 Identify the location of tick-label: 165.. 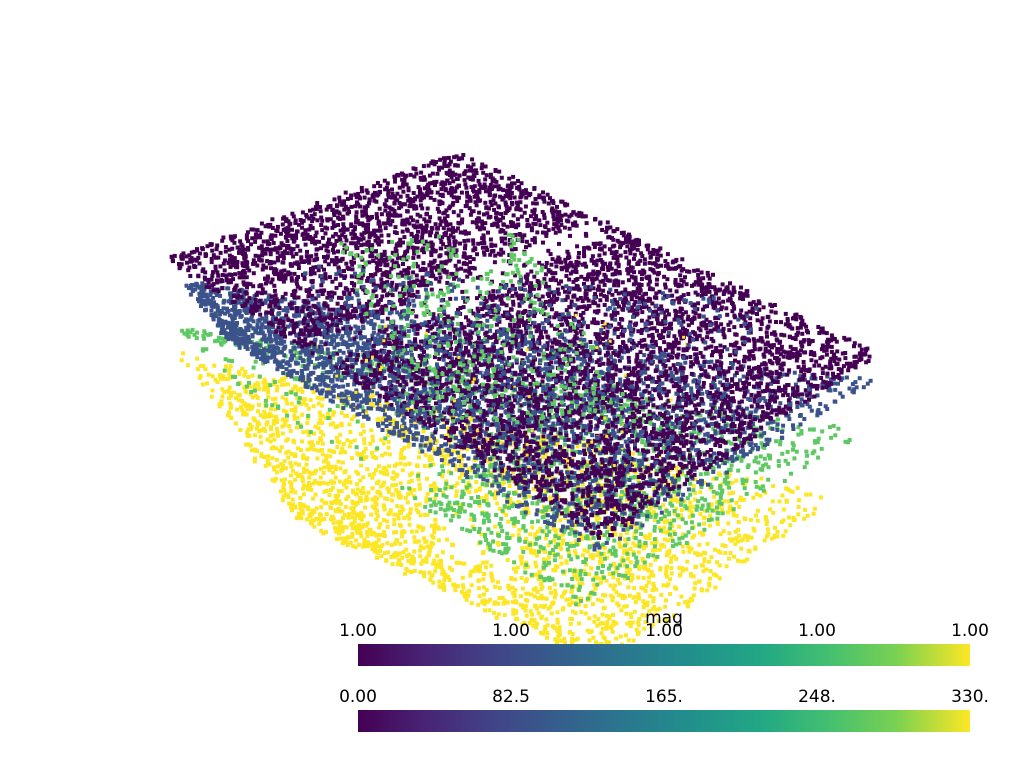
(664, 697).